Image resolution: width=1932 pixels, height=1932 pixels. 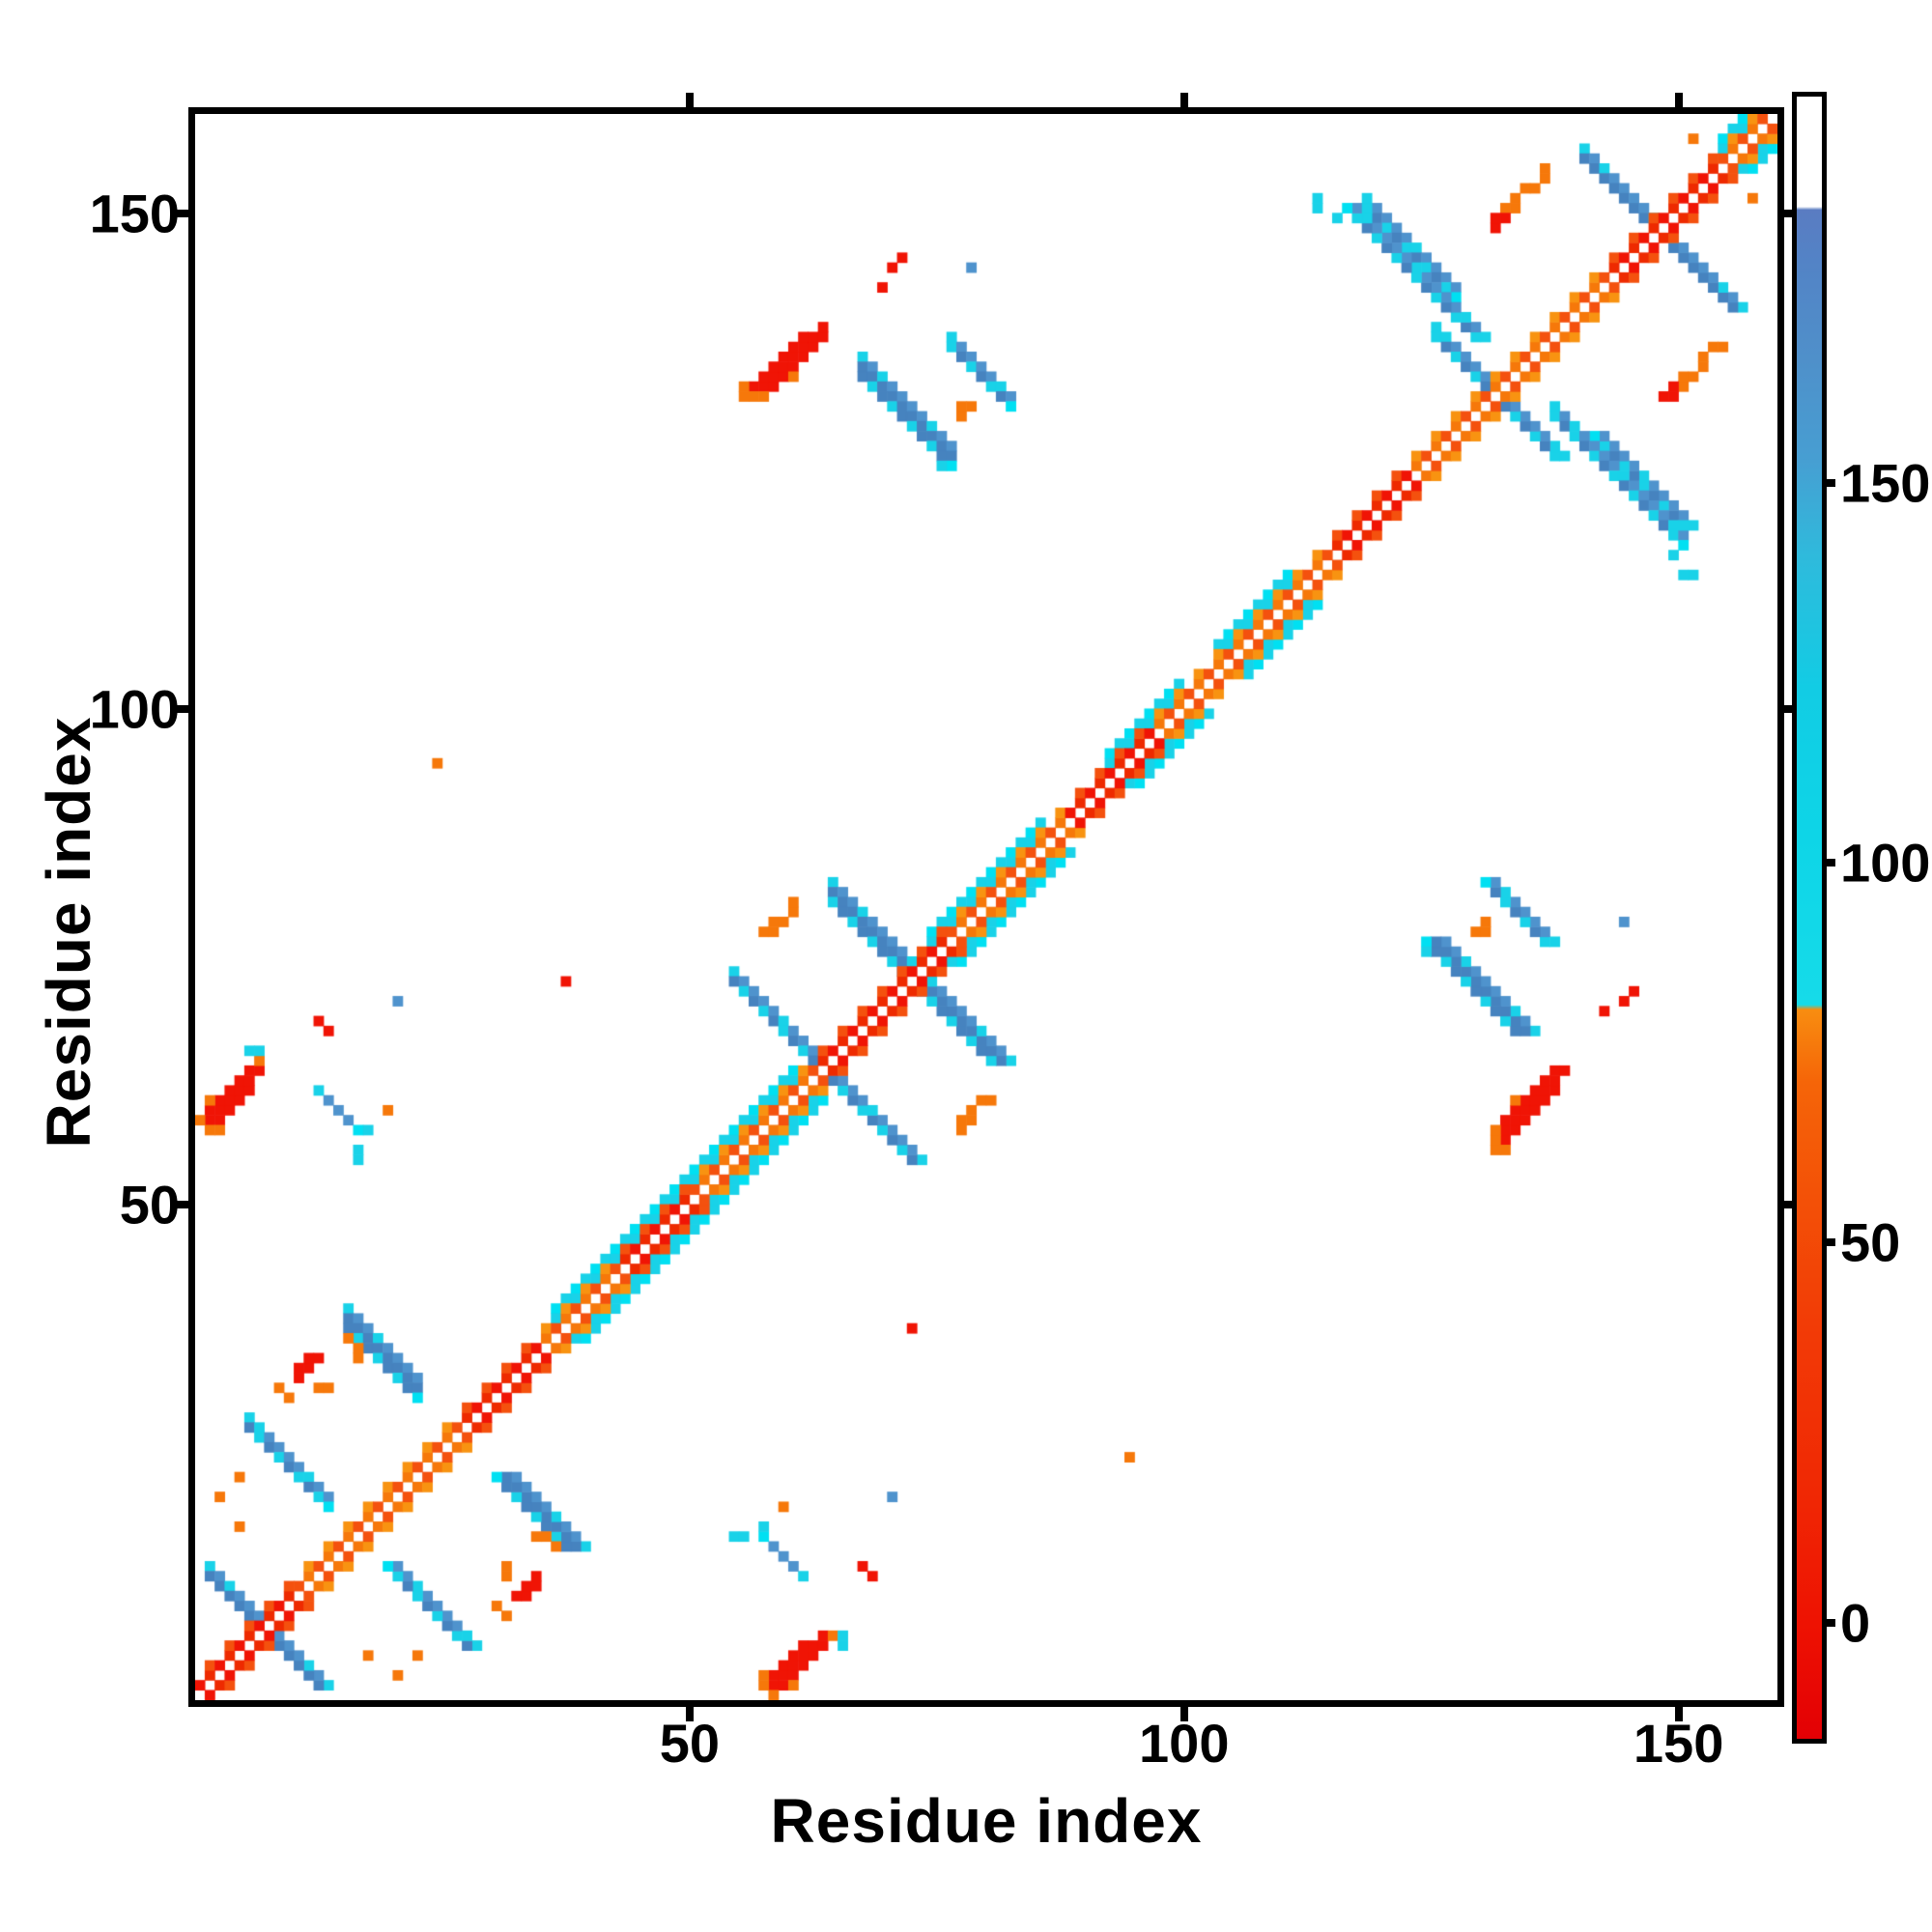 I want to click on y-tick-label: 100, so click(x=134, y=709).